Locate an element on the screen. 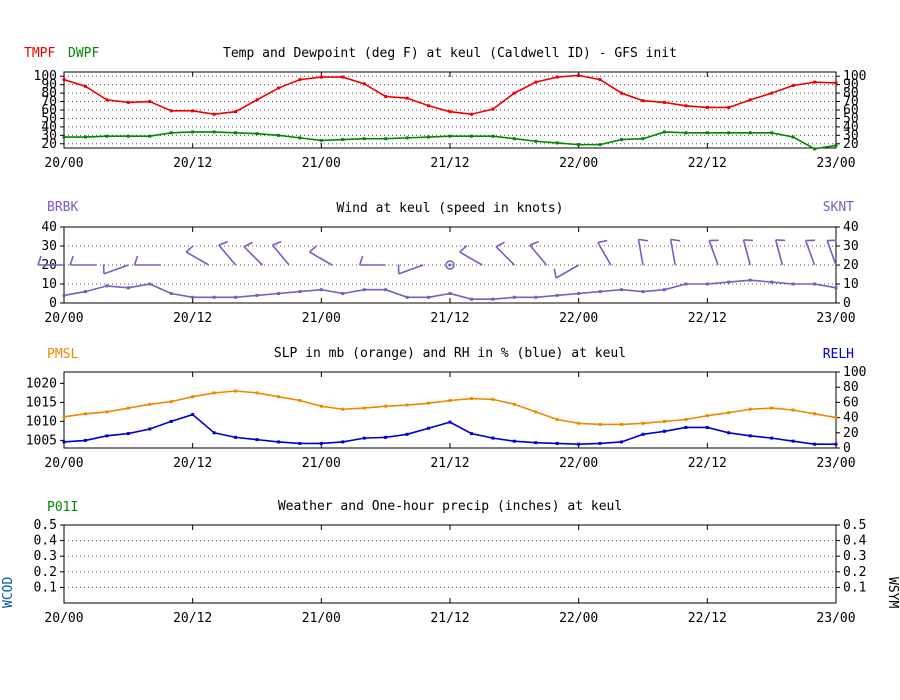  x-tick-label: 21/00 is located at coordinates (321, 318).